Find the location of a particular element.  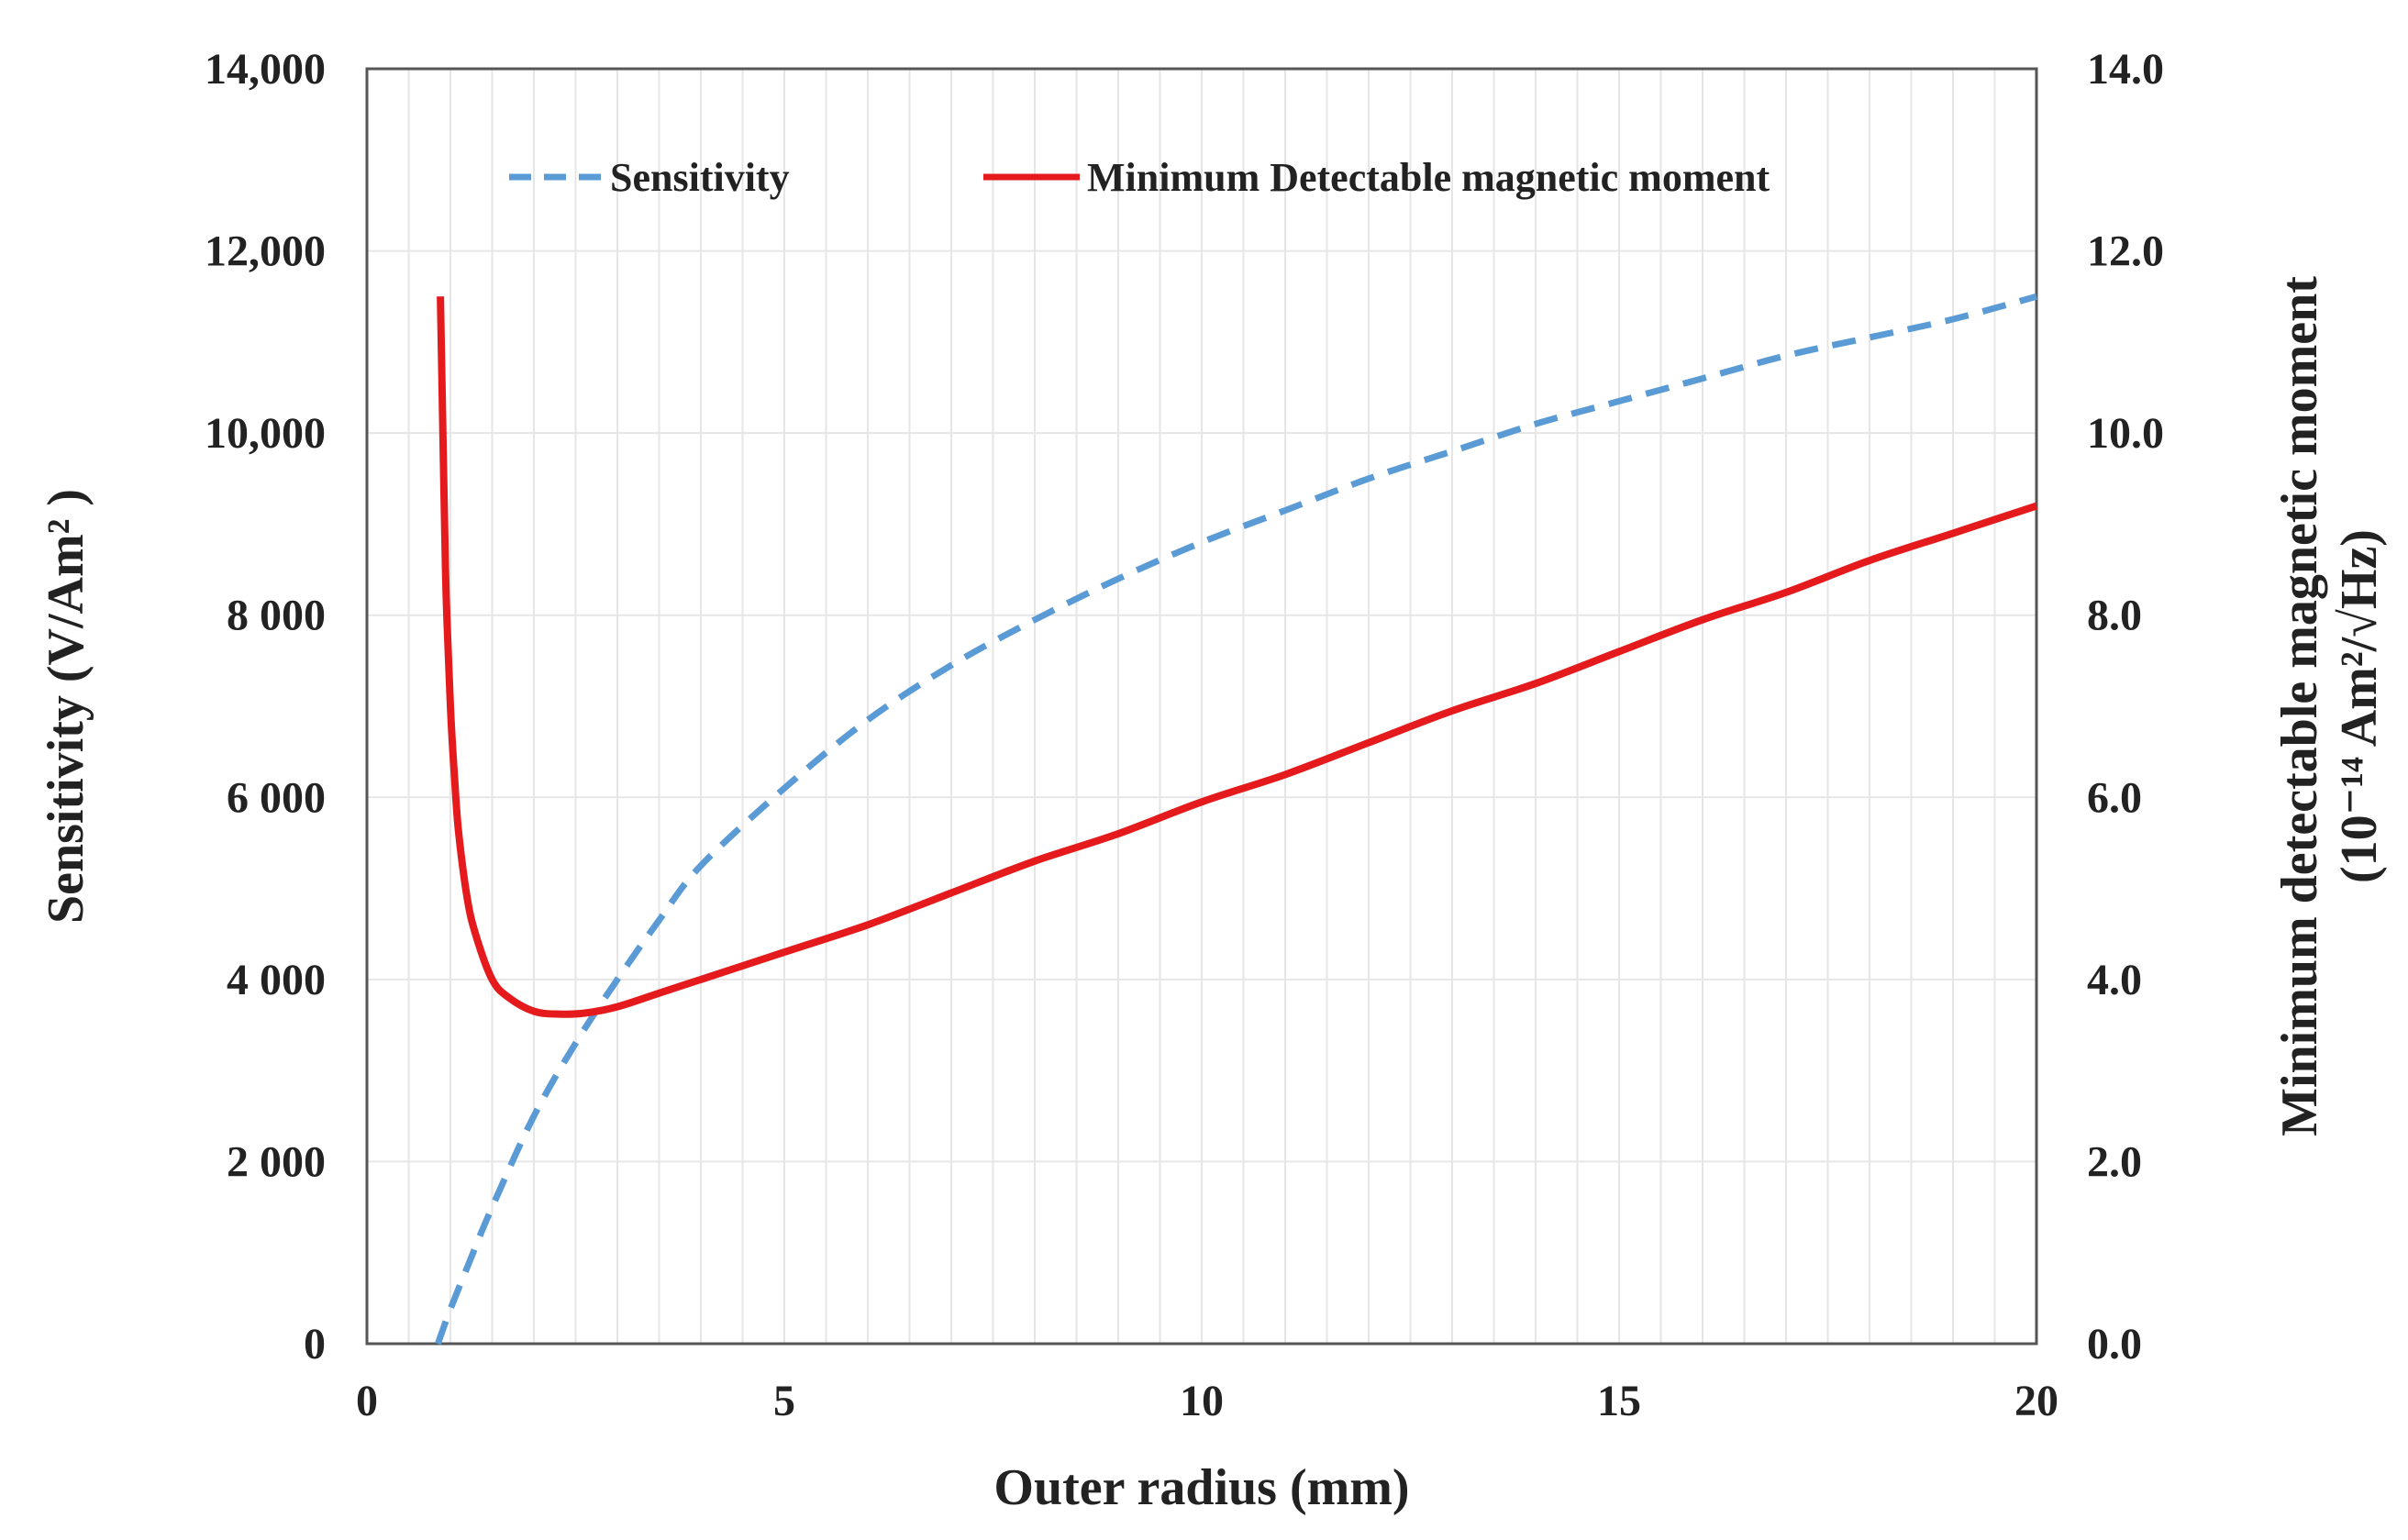

y-right-tick-label: 0.0 is located at coordinates (2114, 1344).